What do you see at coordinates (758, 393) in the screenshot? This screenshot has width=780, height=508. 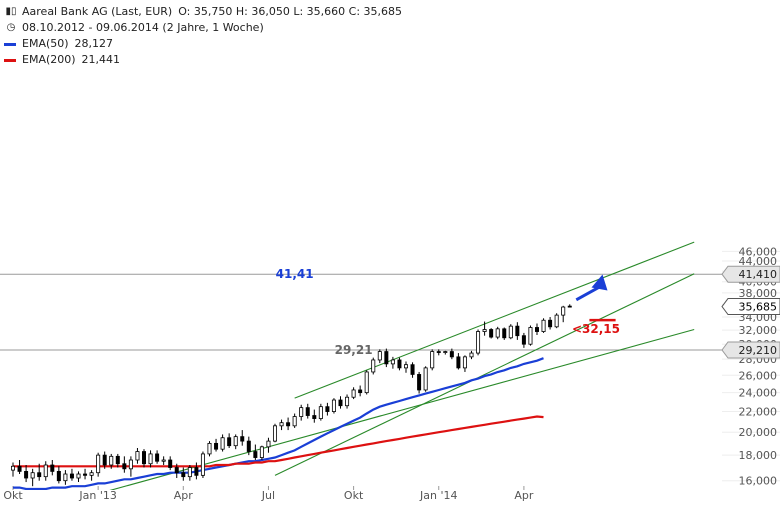 I see `y-tick-label: 24,000` at bounding box center [758, 393].